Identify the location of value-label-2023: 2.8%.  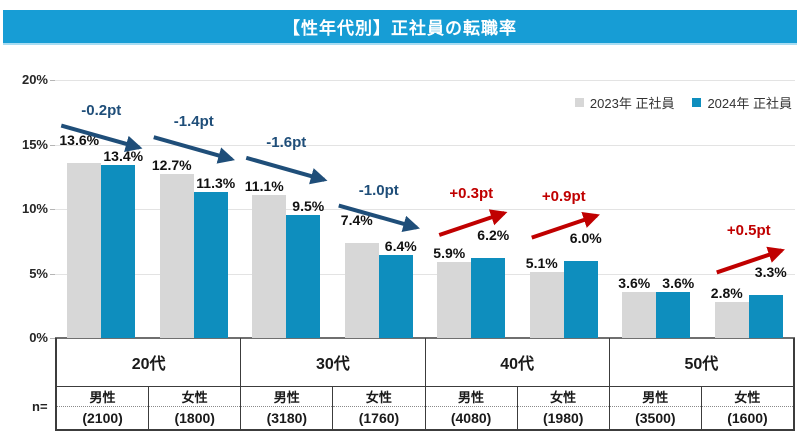
(726, 292).